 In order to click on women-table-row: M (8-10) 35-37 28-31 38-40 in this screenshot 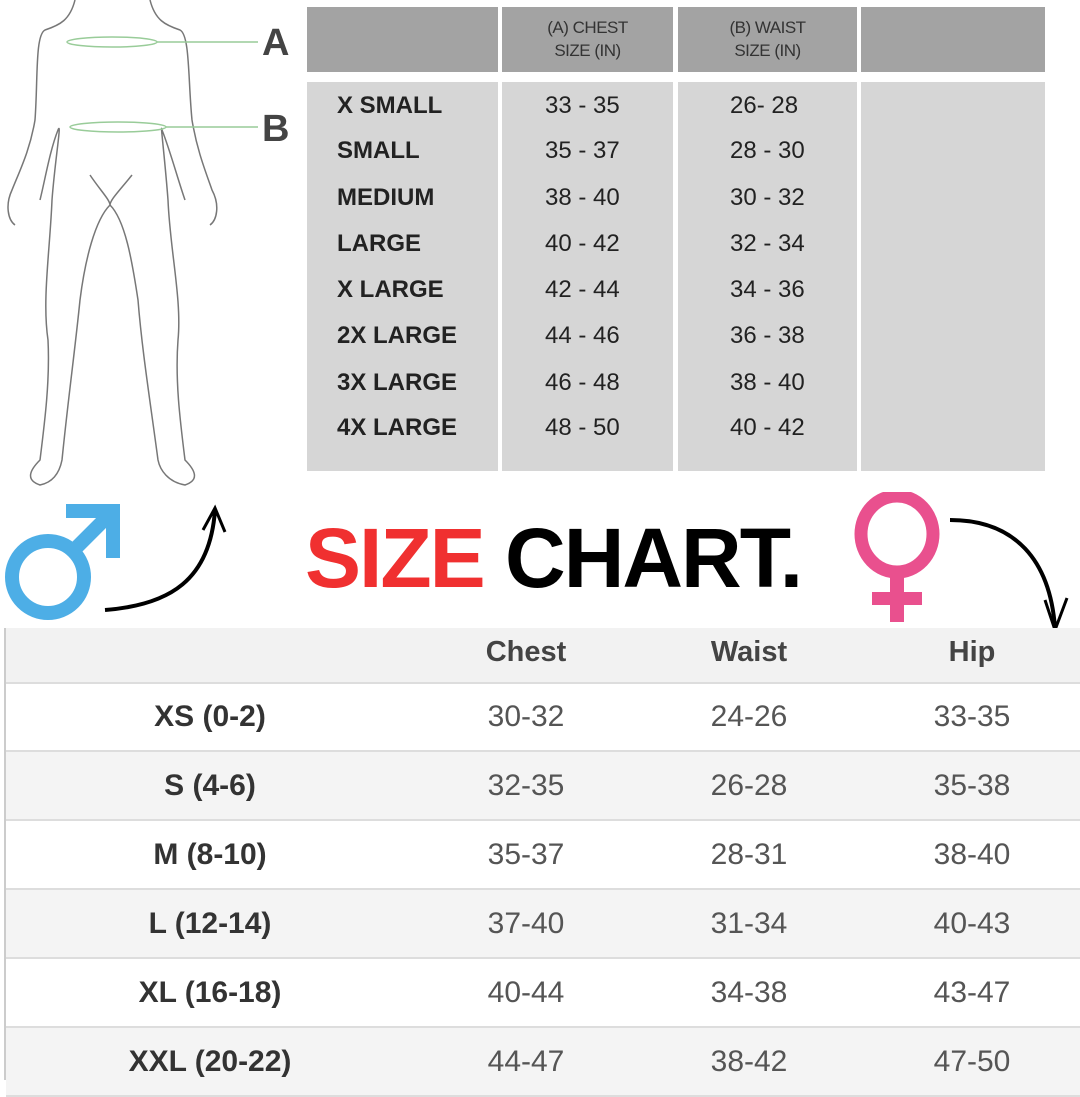, I will do `click(543, 855)`.